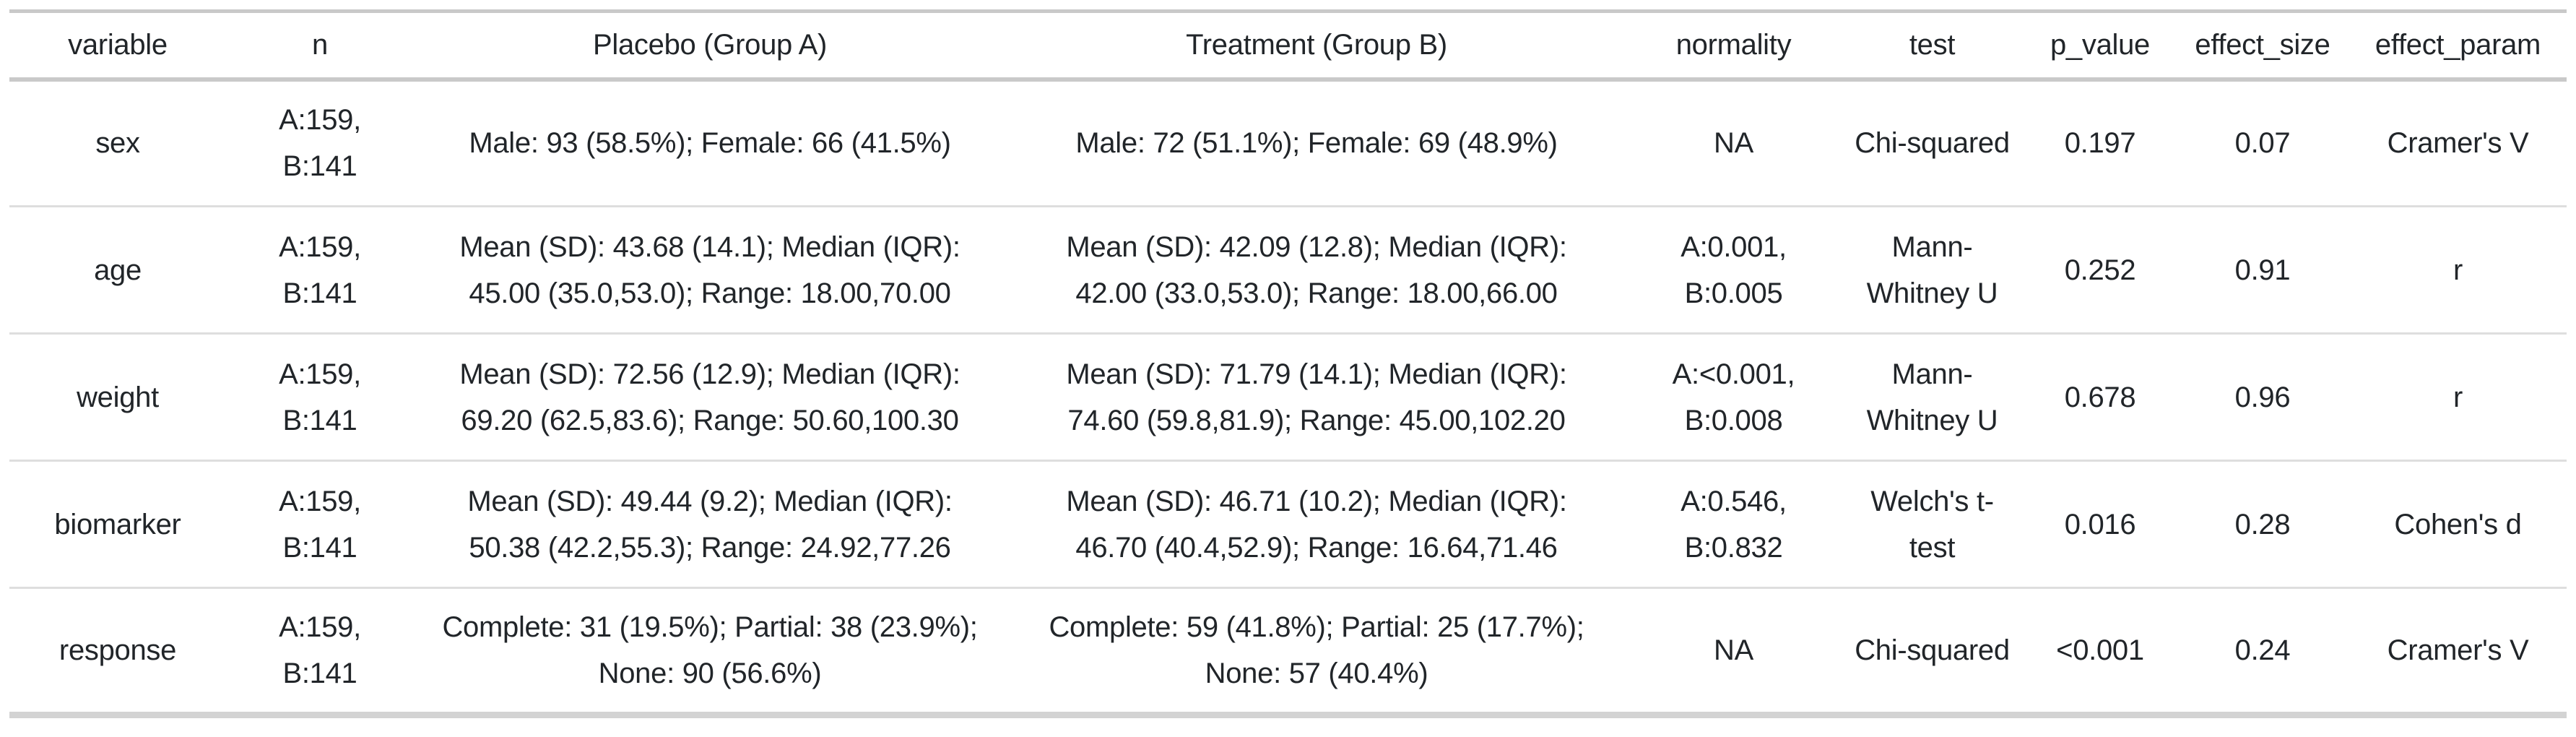 The image size is (2576, 737). I want to click on cell-test: Welch's t- test, so click(1932, 524).